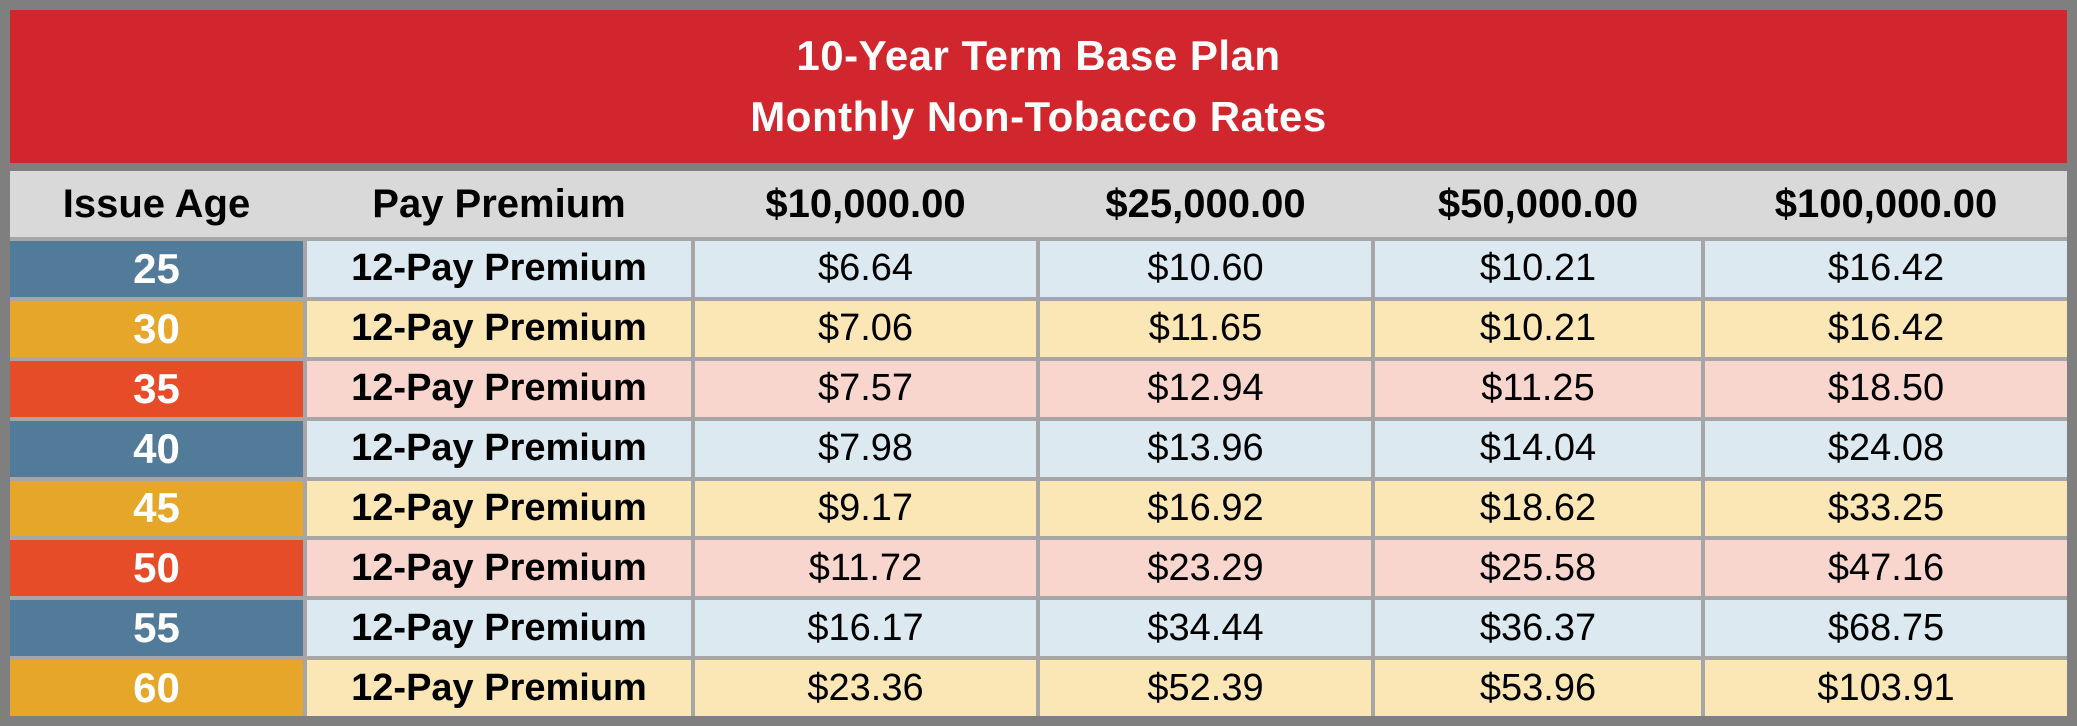  Describe the element at coordinates (499, 203) in the screenshot. I see `header-pay-premium: Pay Premium` at that location.